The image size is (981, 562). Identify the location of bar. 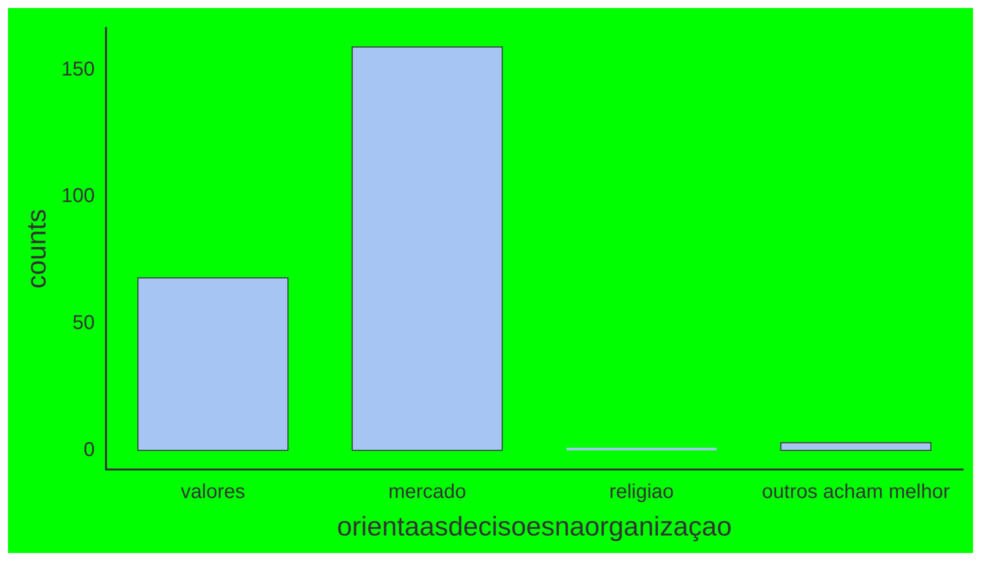
(641, 449).